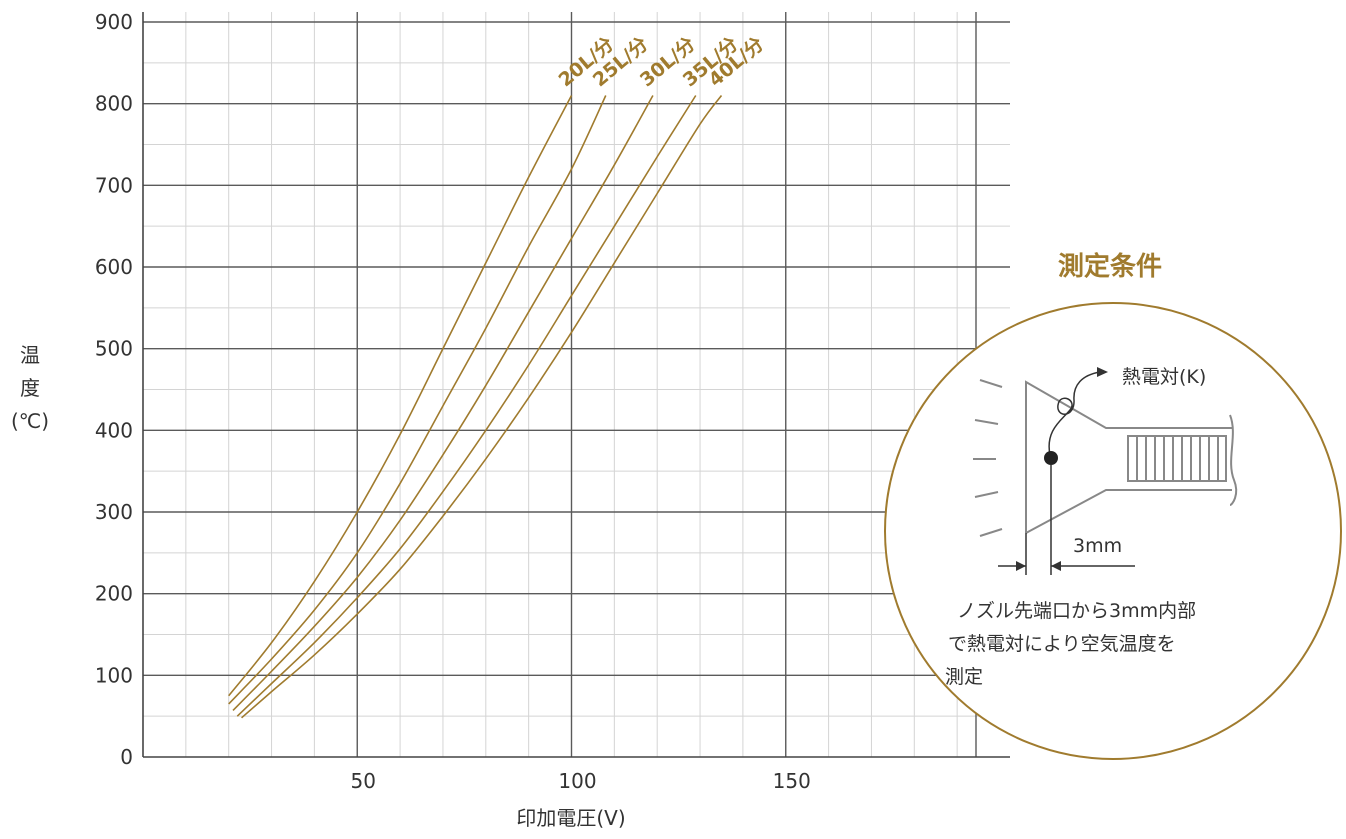 The image size is (1346, 839). I want to click on description-line-3: 測定, so click(964, 677).